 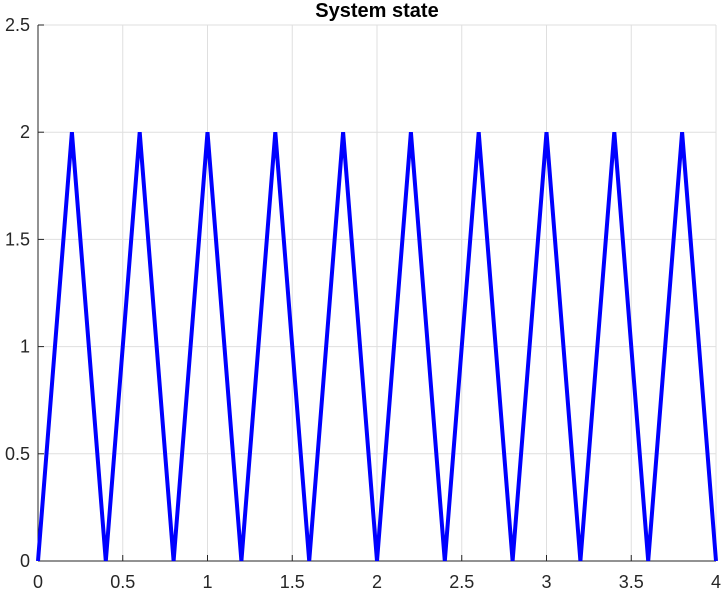 I want to click on x-tick-label: 2, so click(x=377, y=581).